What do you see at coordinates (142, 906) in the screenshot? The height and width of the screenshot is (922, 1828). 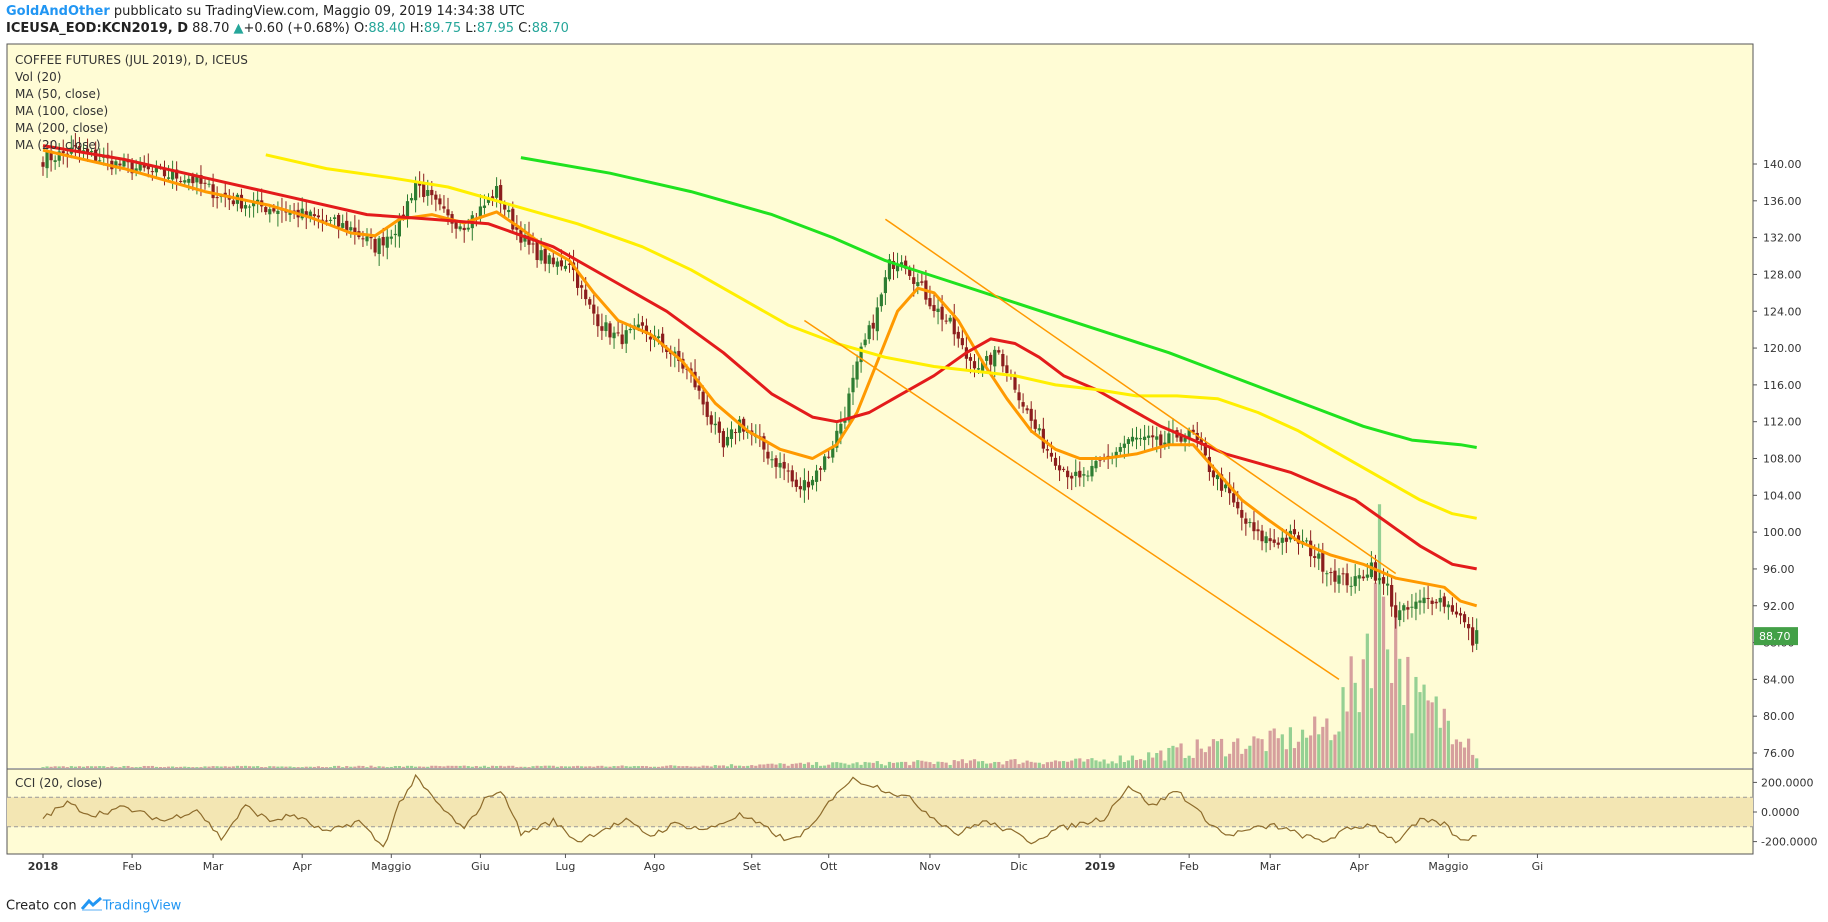 I see `tradingview-brand: TradingView` at bounding box center [142, 906].